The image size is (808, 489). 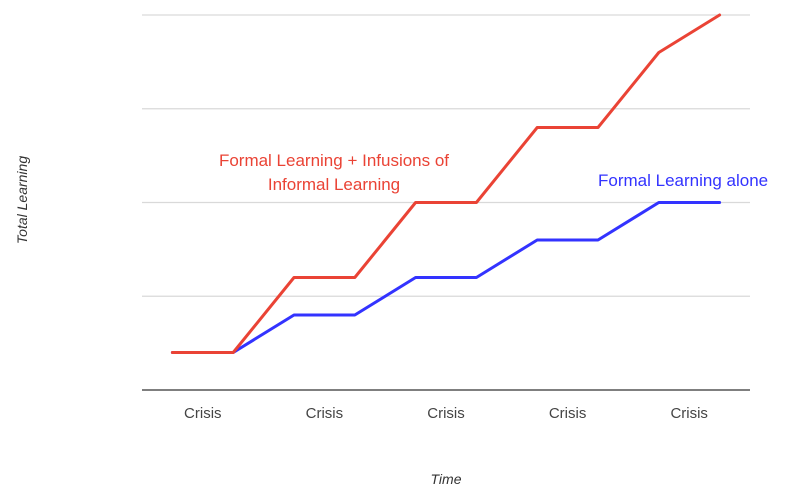 I want to click on x-axis-title: Time, so click(x=446, y=479).